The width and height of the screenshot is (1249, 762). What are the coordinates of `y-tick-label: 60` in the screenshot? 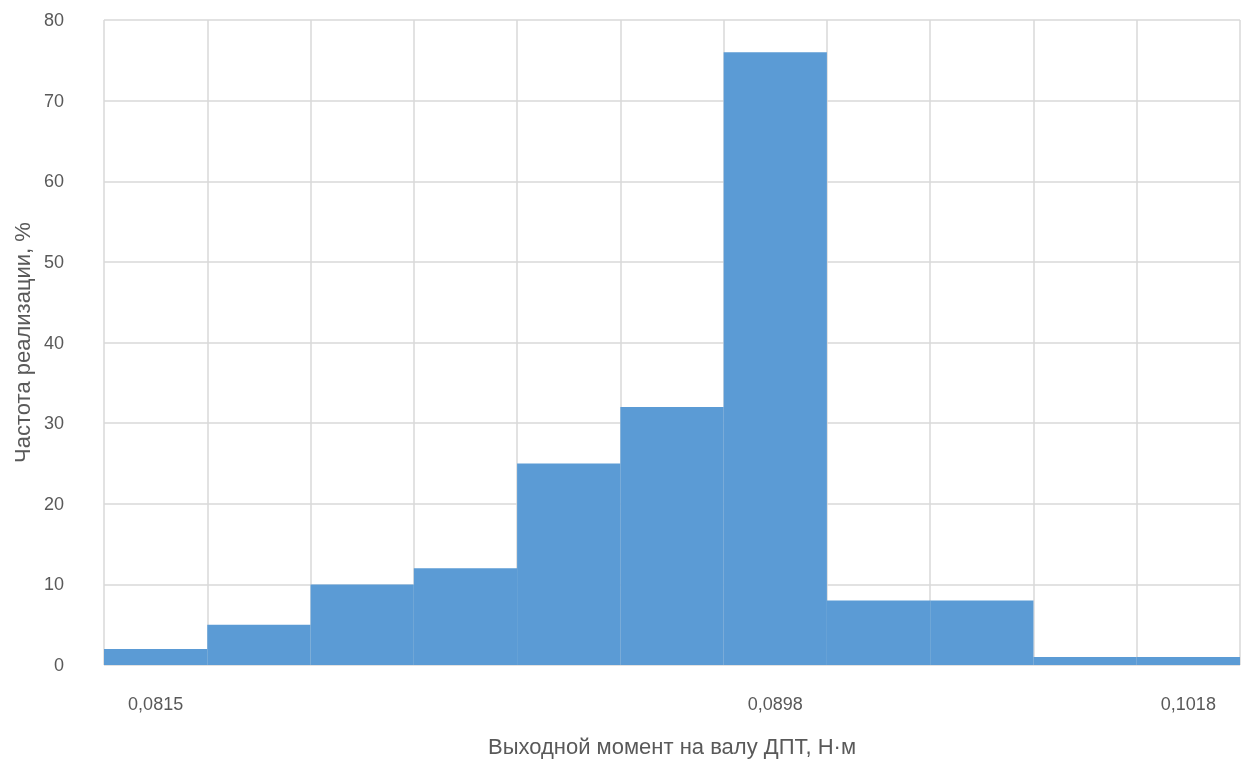 It's located at (53, 181).